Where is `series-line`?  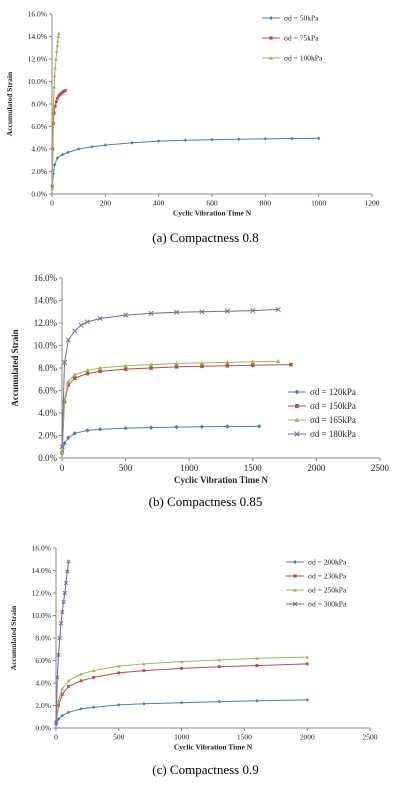 series-line is located at coordinates (170, 406).